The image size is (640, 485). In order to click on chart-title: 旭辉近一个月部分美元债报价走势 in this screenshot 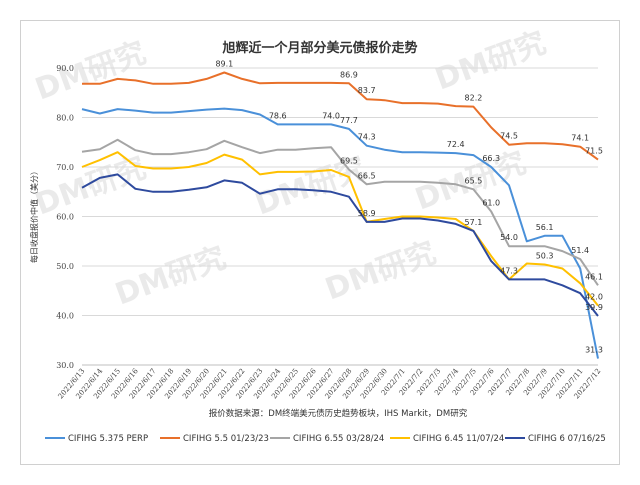, I will do `click(319, 48)`.